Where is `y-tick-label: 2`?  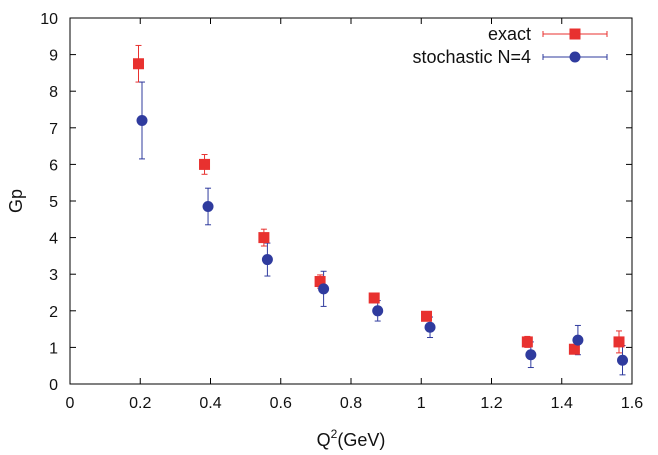 y-tick-label: 2 is located at coordinates (53, 312).